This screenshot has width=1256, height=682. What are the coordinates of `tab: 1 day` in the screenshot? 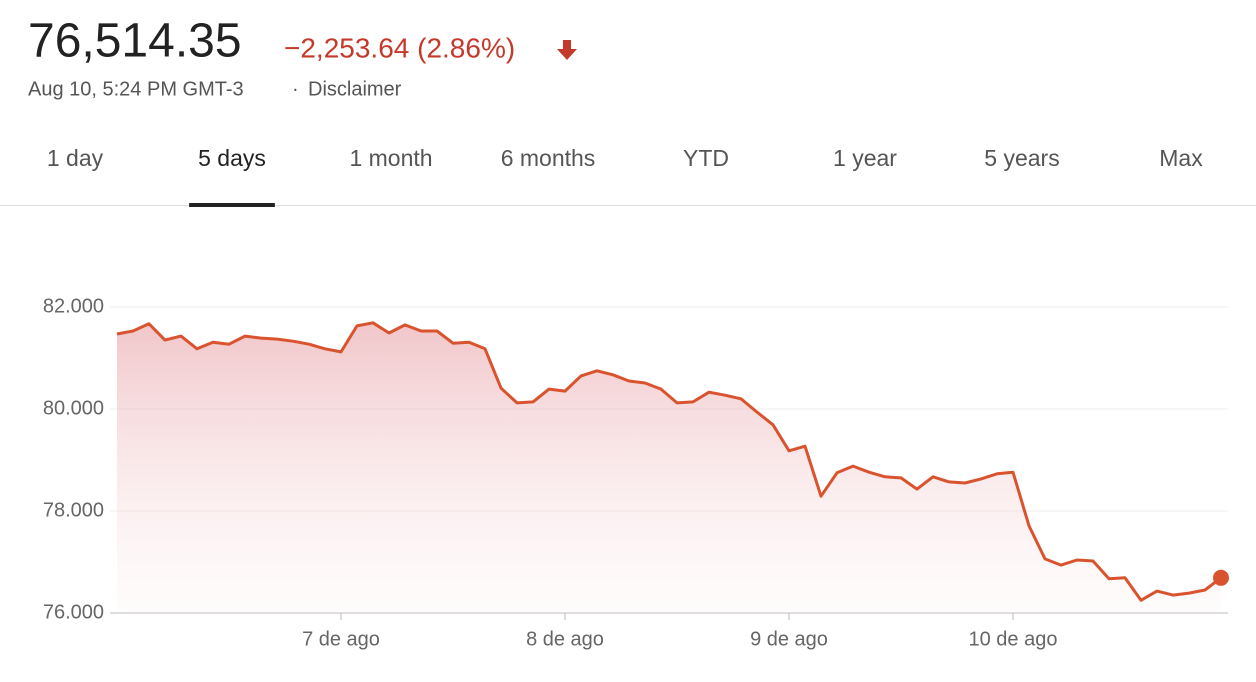 It's located at (75, 158).